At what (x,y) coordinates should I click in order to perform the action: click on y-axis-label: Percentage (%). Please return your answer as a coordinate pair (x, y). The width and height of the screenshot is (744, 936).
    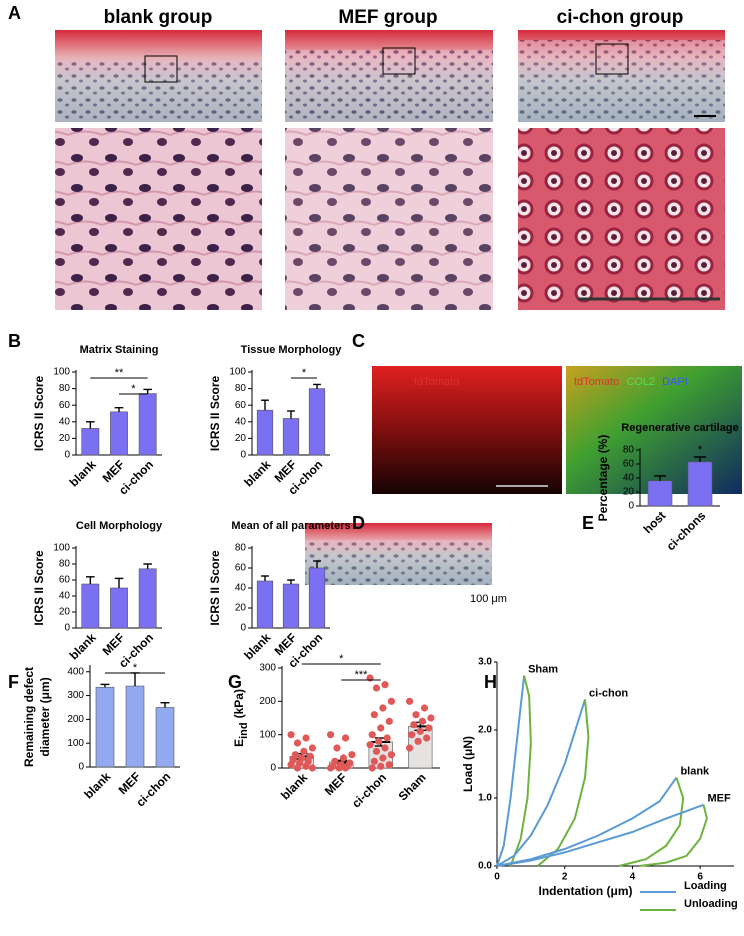
    Looking at the image, I should click on (603, 478).